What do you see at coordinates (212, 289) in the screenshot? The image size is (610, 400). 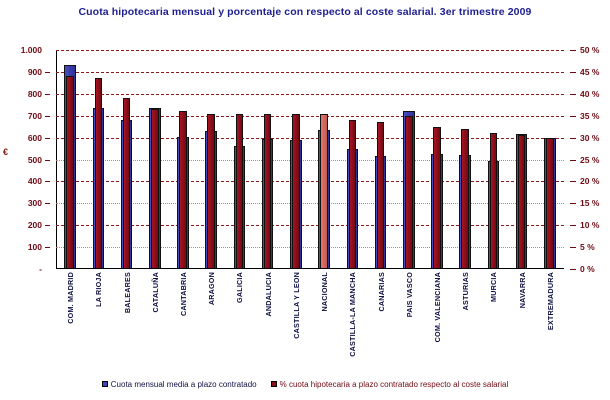 I see `x-axis-category-label: ARAGON` at bounding box center [212, 289].